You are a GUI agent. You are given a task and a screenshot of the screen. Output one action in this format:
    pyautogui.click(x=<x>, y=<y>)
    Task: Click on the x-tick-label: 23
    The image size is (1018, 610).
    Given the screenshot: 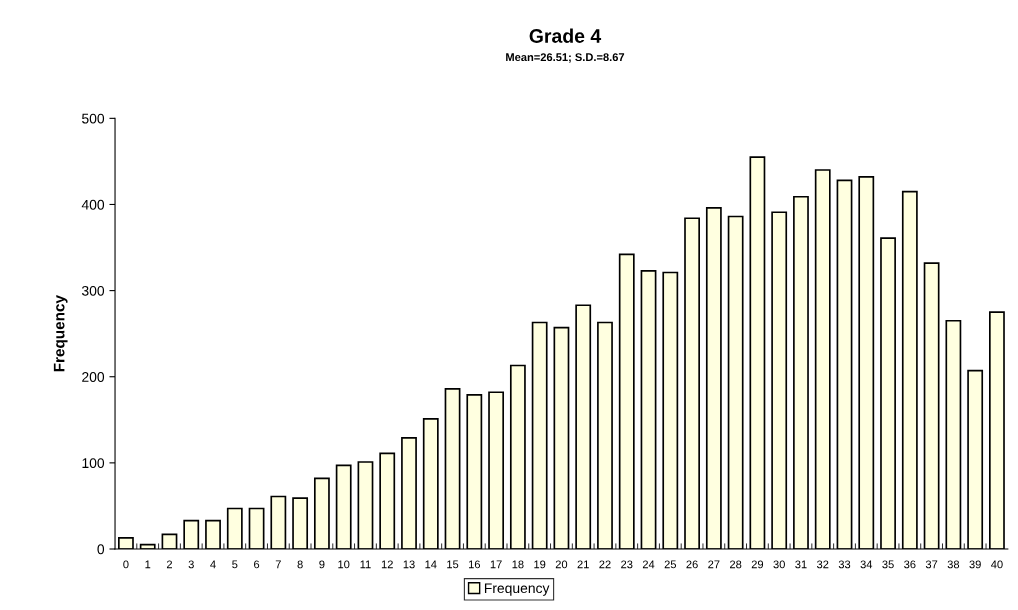 What is the action you would take?
    pyautogui.click(x=627, y=564)
    